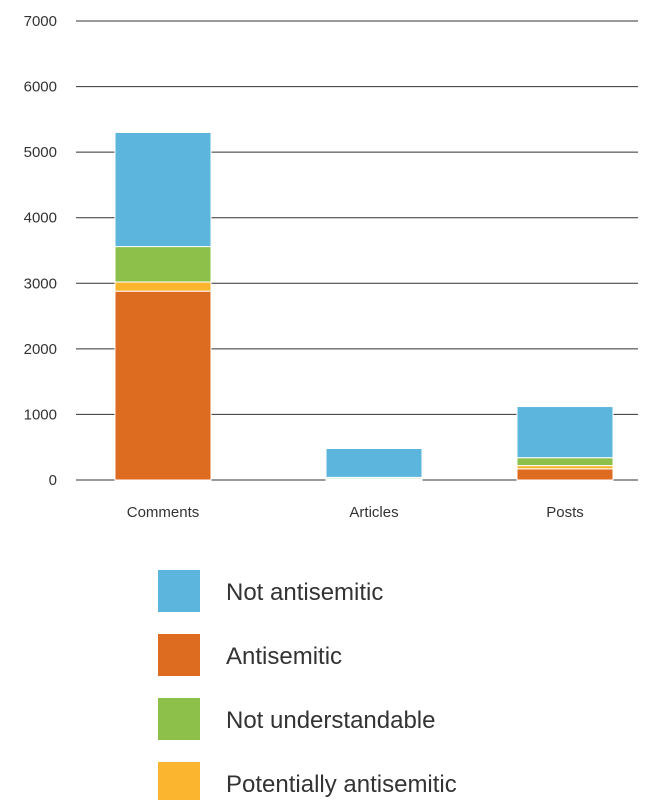  Describe the element at coordinates (374, 463) in the screenshot. I see `bar-articles-not-antisemitic` at that location.